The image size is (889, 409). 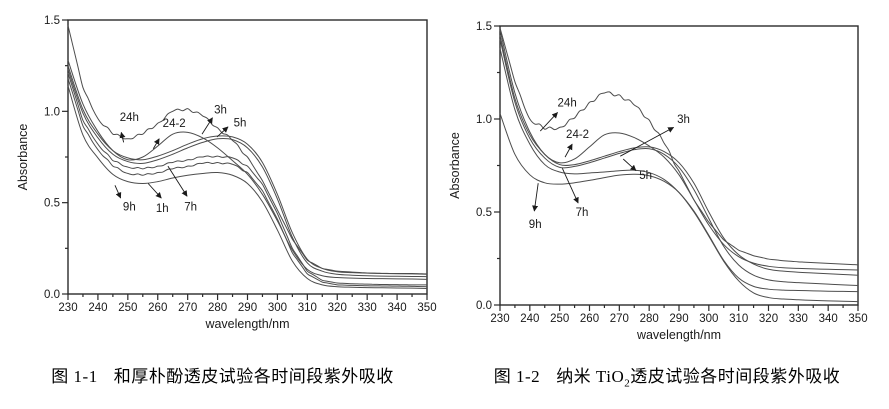 I want to click on caption-text-post: 透皮试验各时间段紫外吸收, so click(x=735, y=376).